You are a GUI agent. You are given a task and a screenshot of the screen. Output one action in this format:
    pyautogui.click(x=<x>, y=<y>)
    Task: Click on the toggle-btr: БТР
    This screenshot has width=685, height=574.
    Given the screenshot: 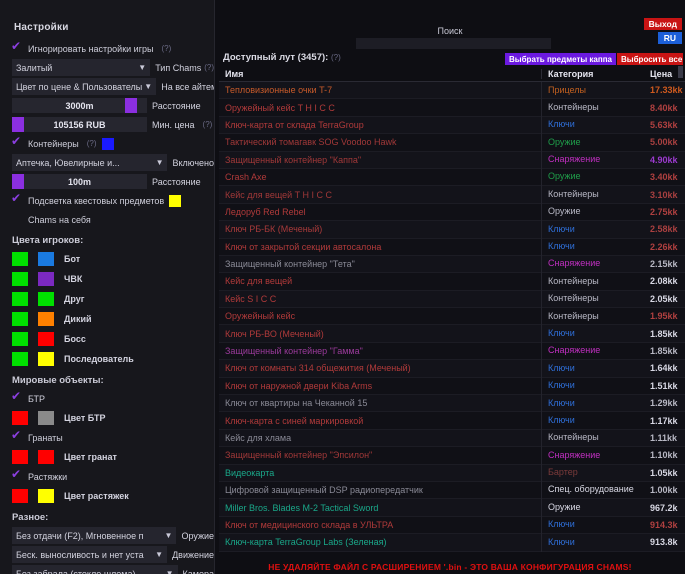 What is the action you would take?
    pyautogui.click(x=107, y=398)
    